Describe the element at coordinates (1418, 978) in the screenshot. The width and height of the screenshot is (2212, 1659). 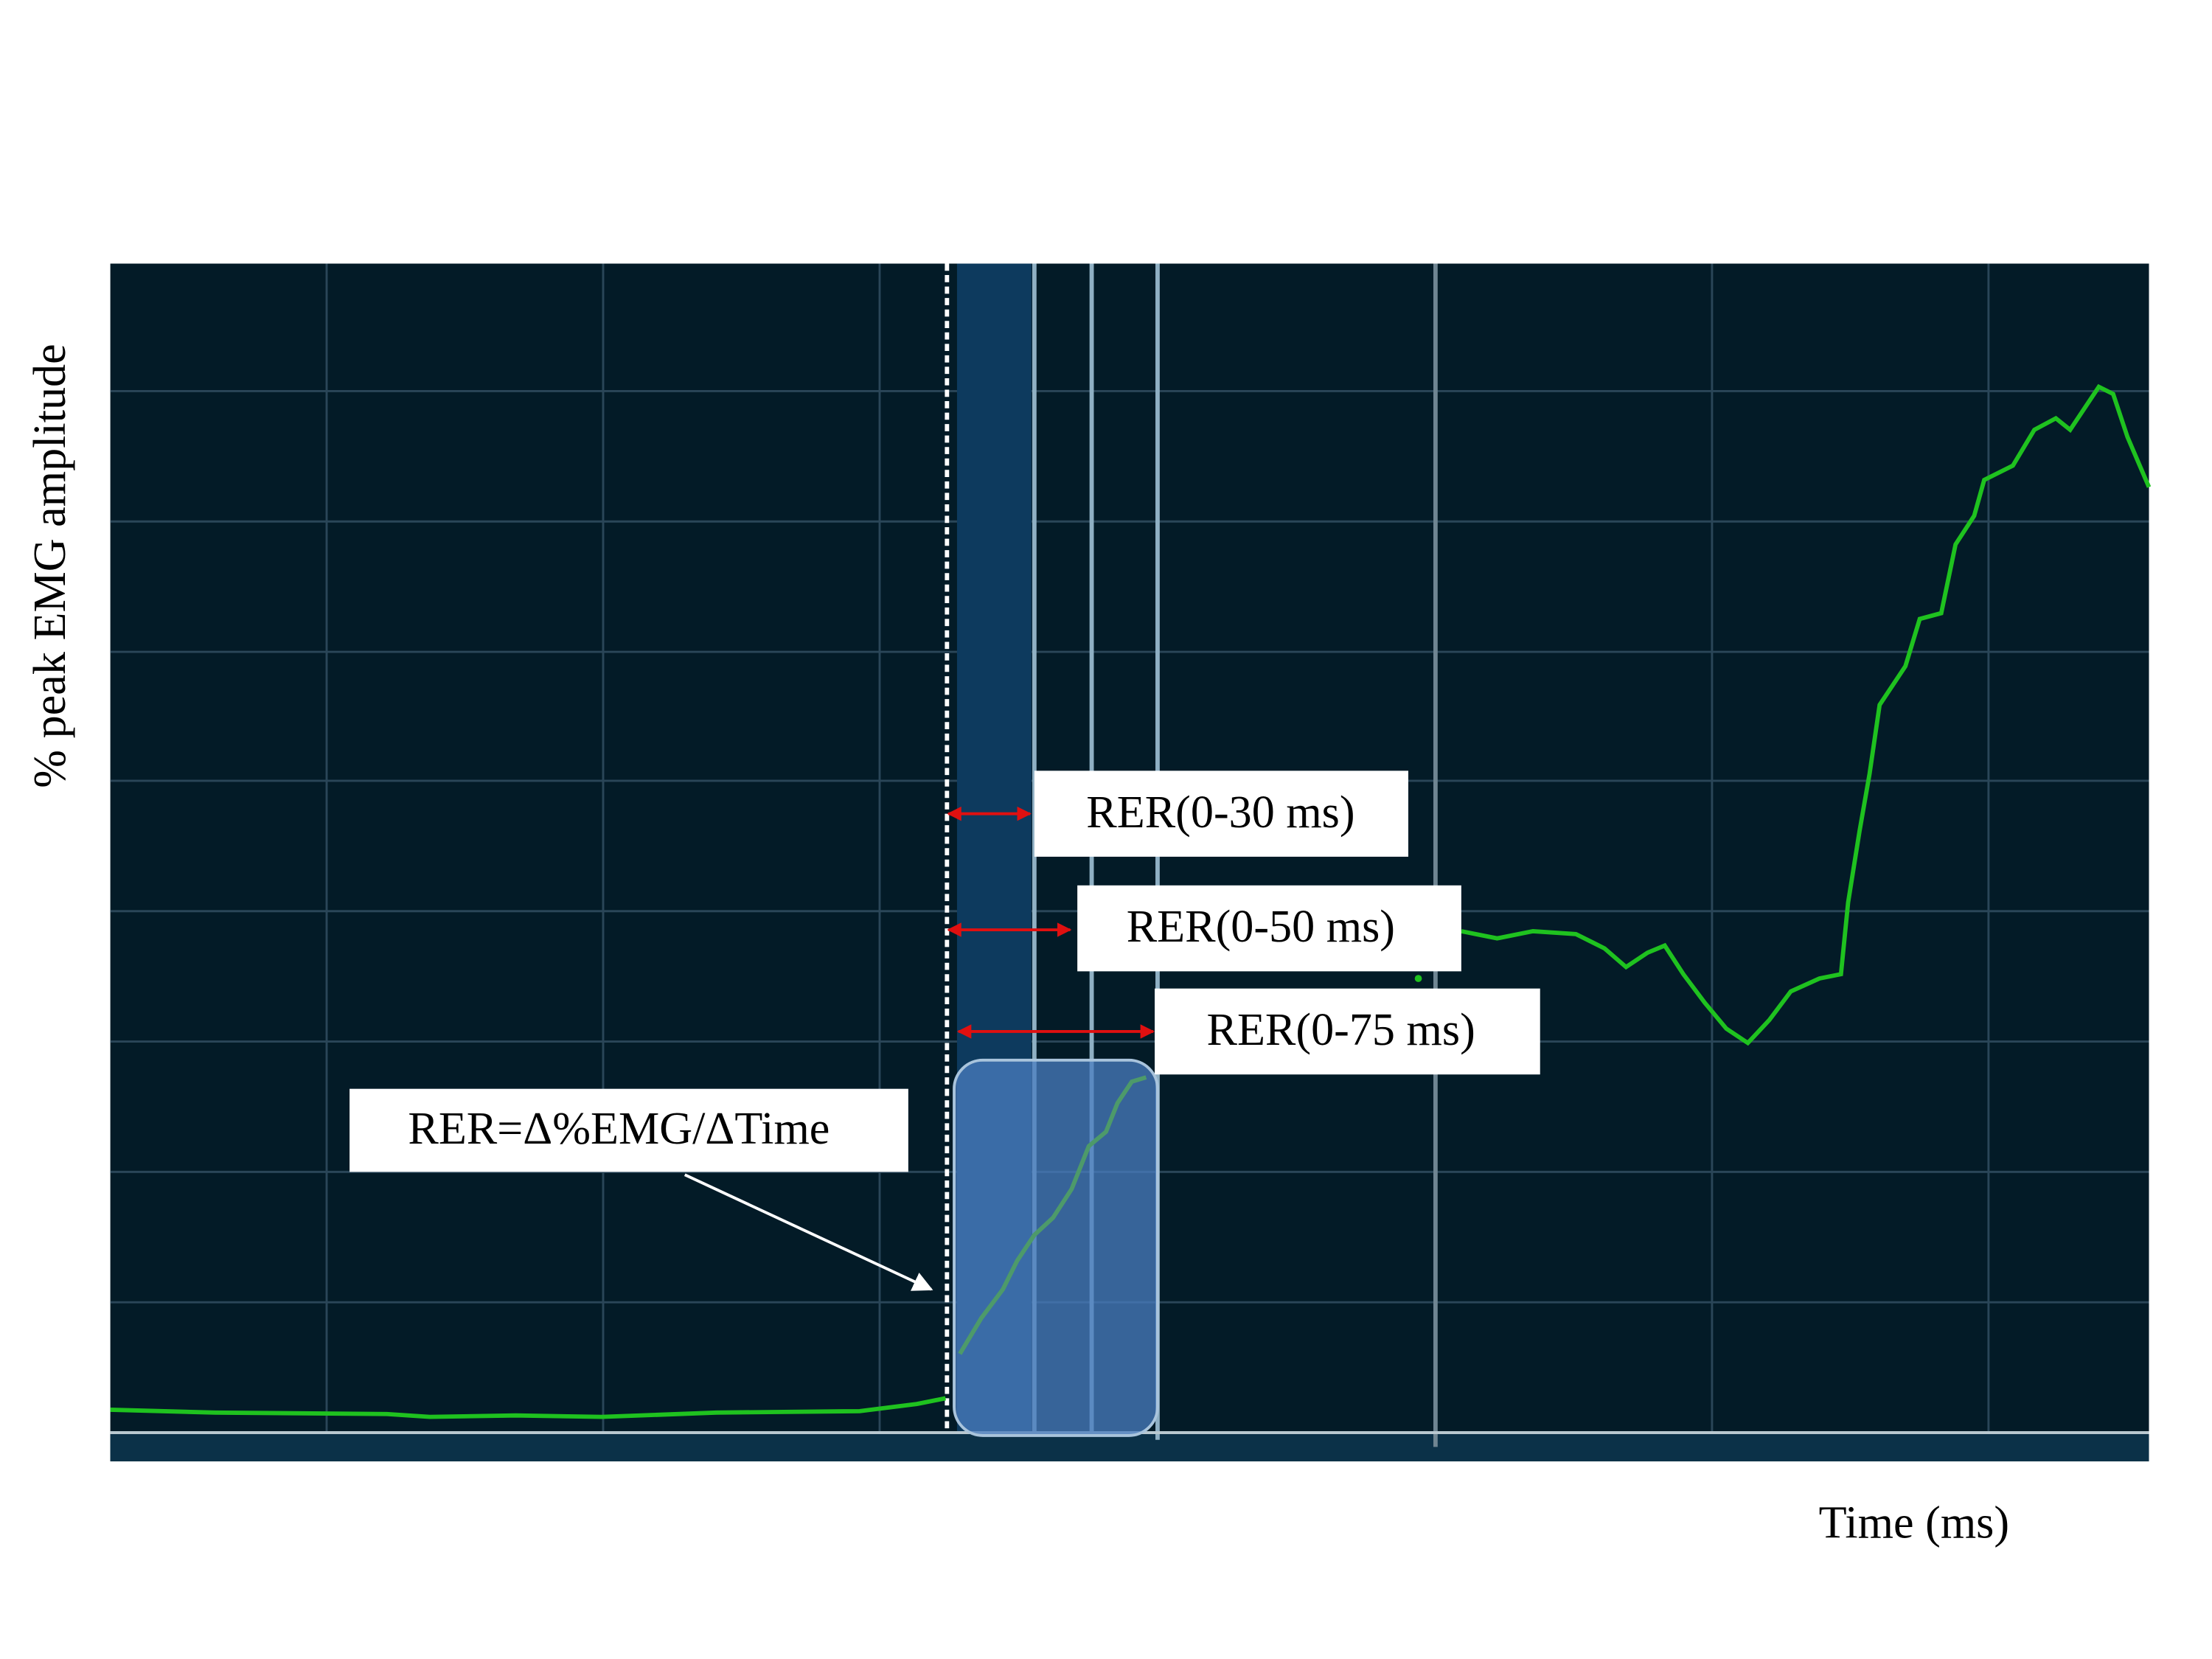
I see `emg-point` at that location.